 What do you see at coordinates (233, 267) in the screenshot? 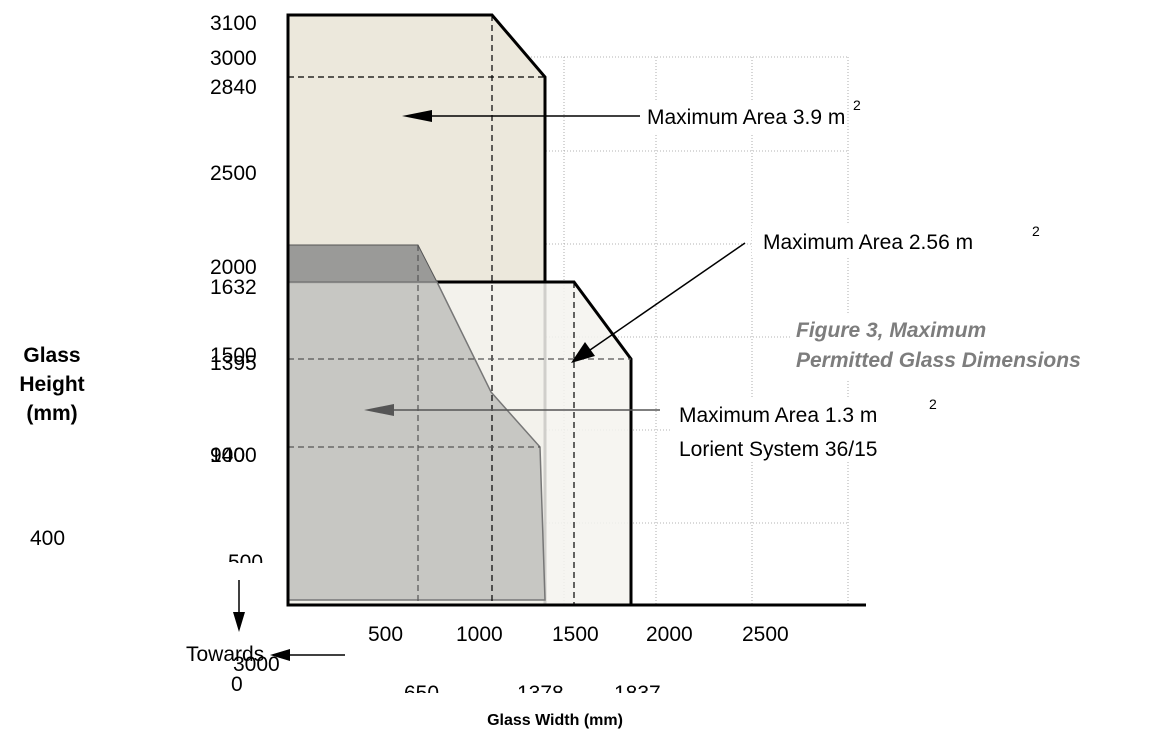
I see `y-tick: 2000` at bounding box center [233, 267].